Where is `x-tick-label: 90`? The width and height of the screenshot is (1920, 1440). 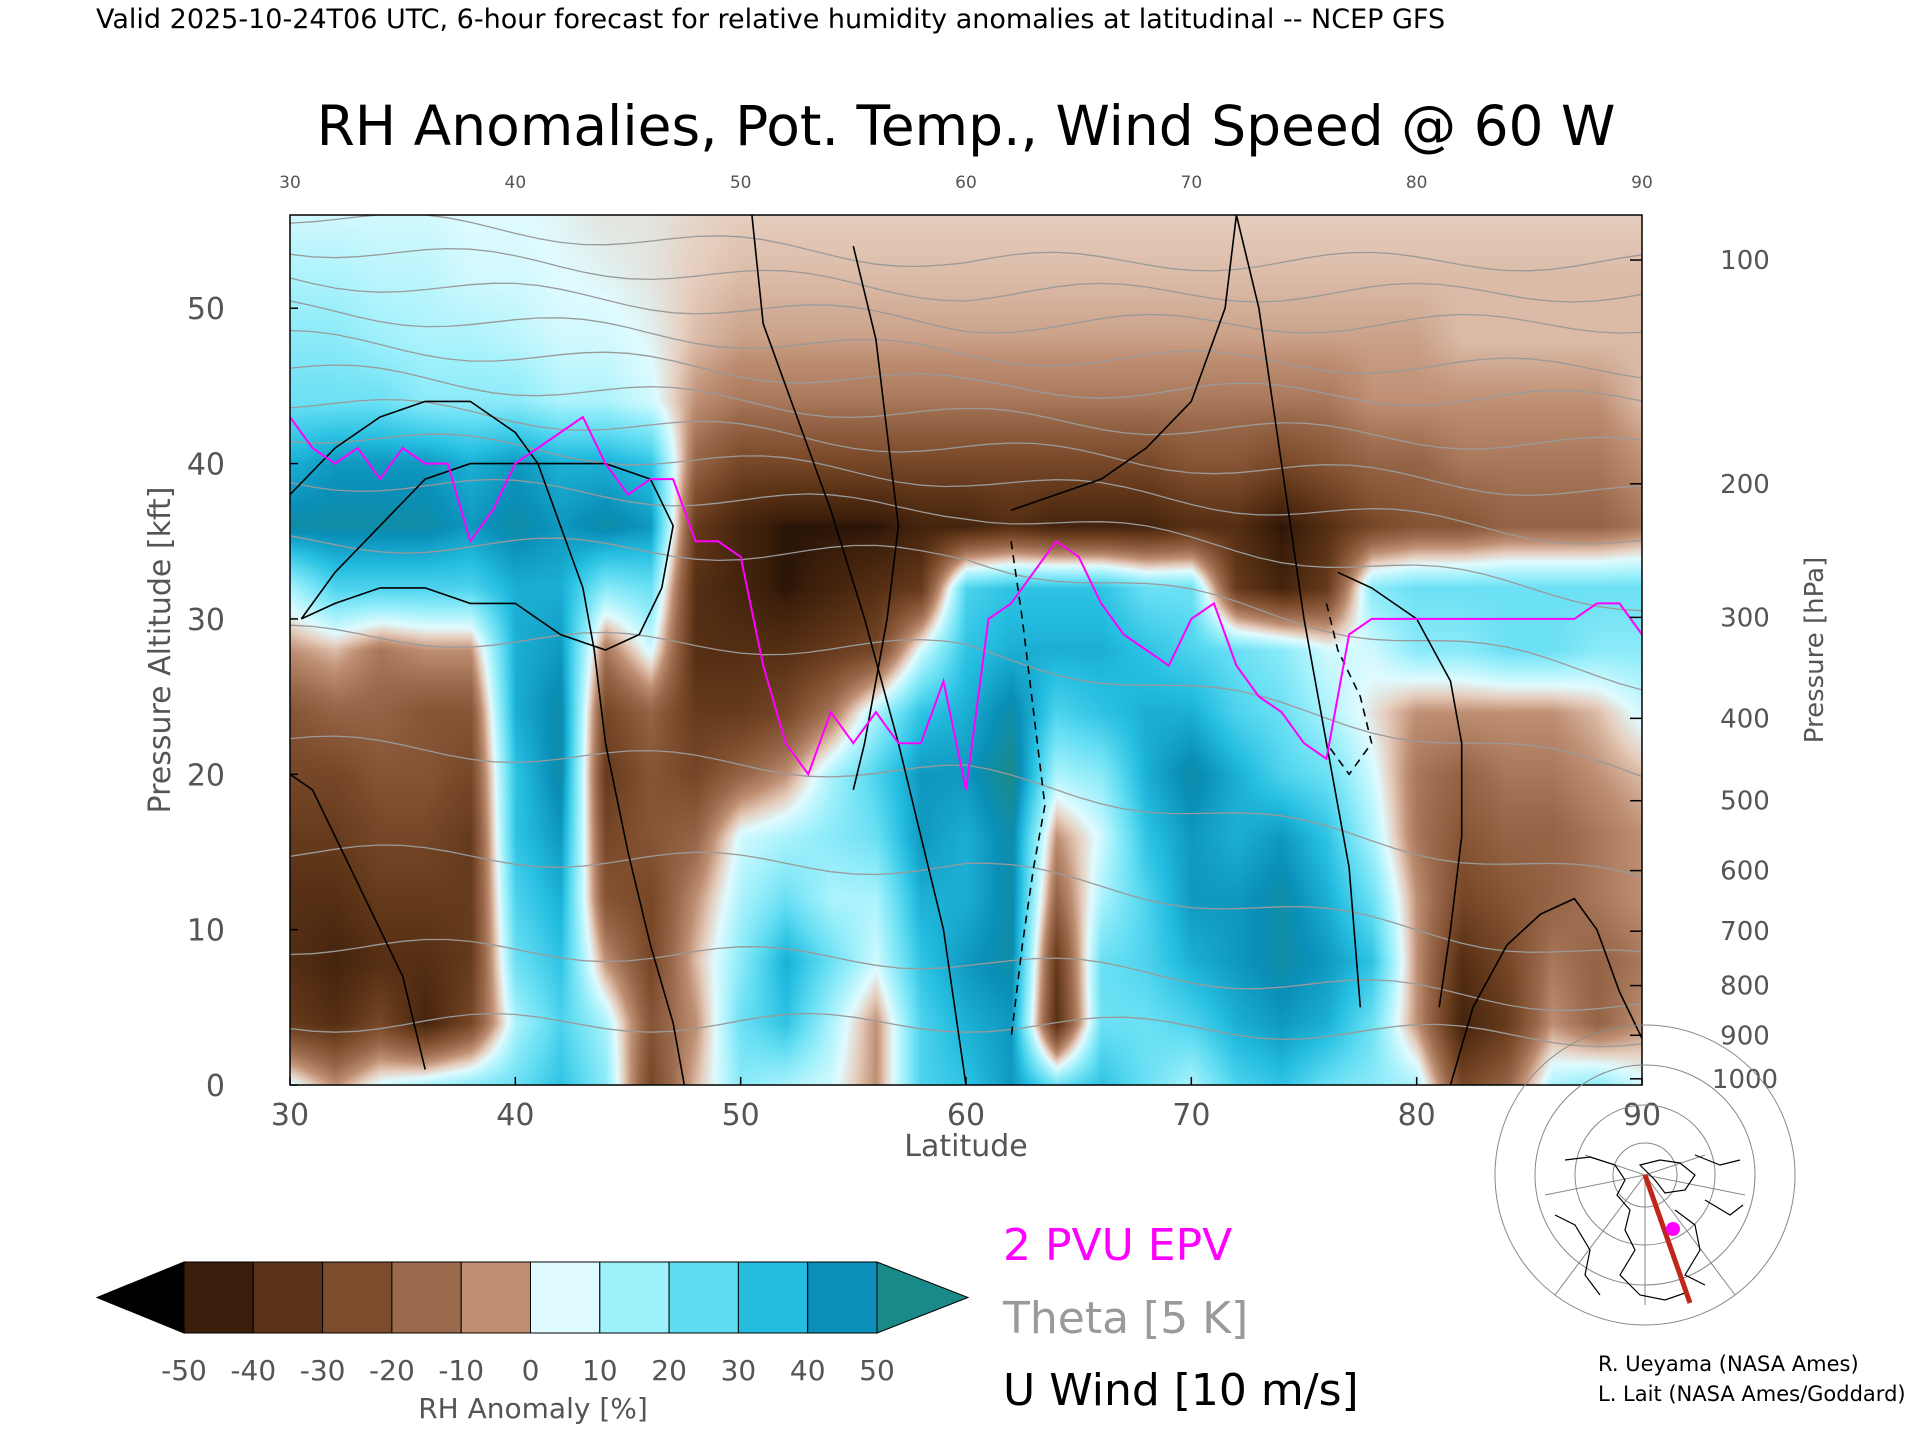 x-tick-label: 90 is located at coordinates (1642, 1115).